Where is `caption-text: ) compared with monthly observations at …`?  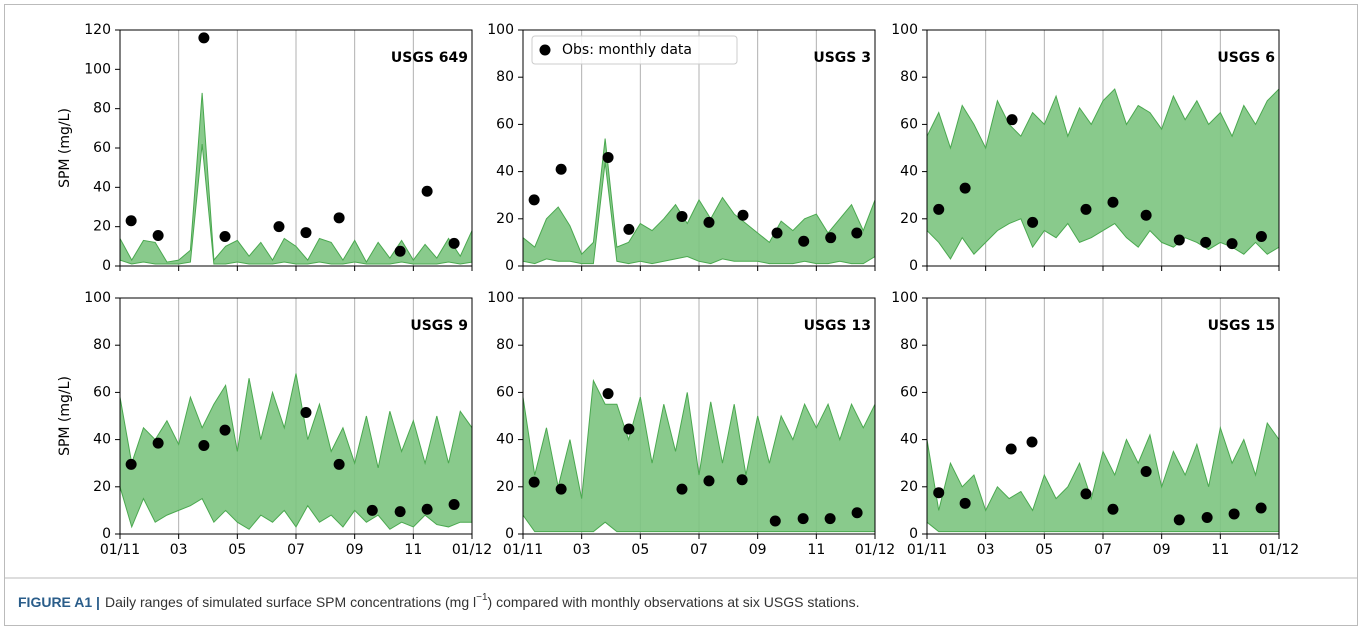
caption-text: ) compared with monthly observations at … is located at coordinates (674, 602).